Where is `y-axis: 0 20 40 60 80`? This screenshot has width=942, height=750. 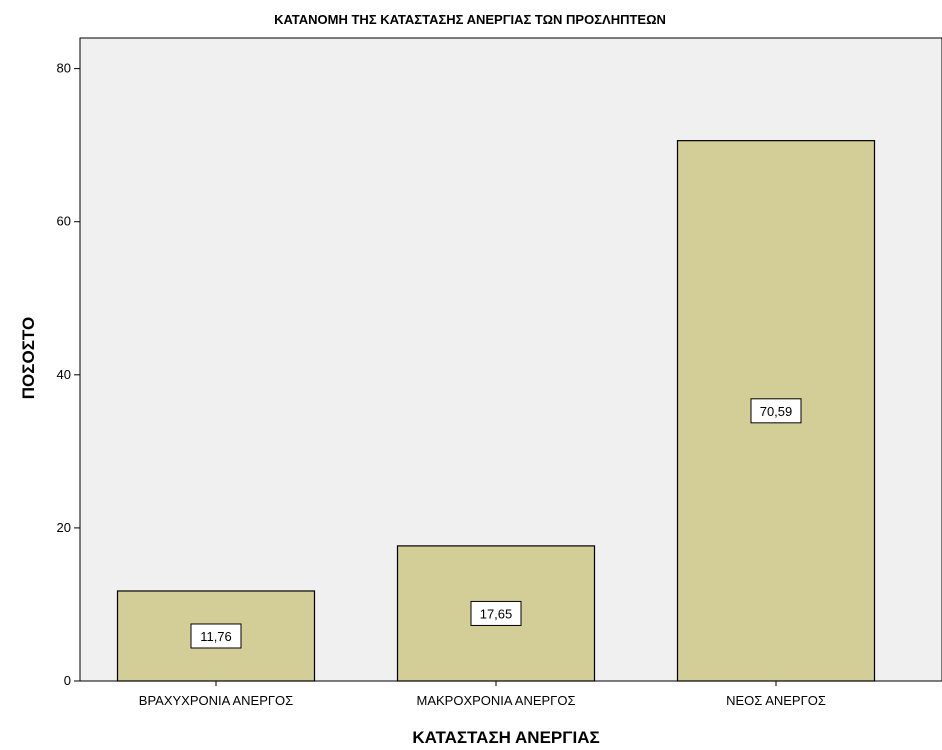
y-axis: 0 20 40 60 80 is located at coordinates (69, 363).